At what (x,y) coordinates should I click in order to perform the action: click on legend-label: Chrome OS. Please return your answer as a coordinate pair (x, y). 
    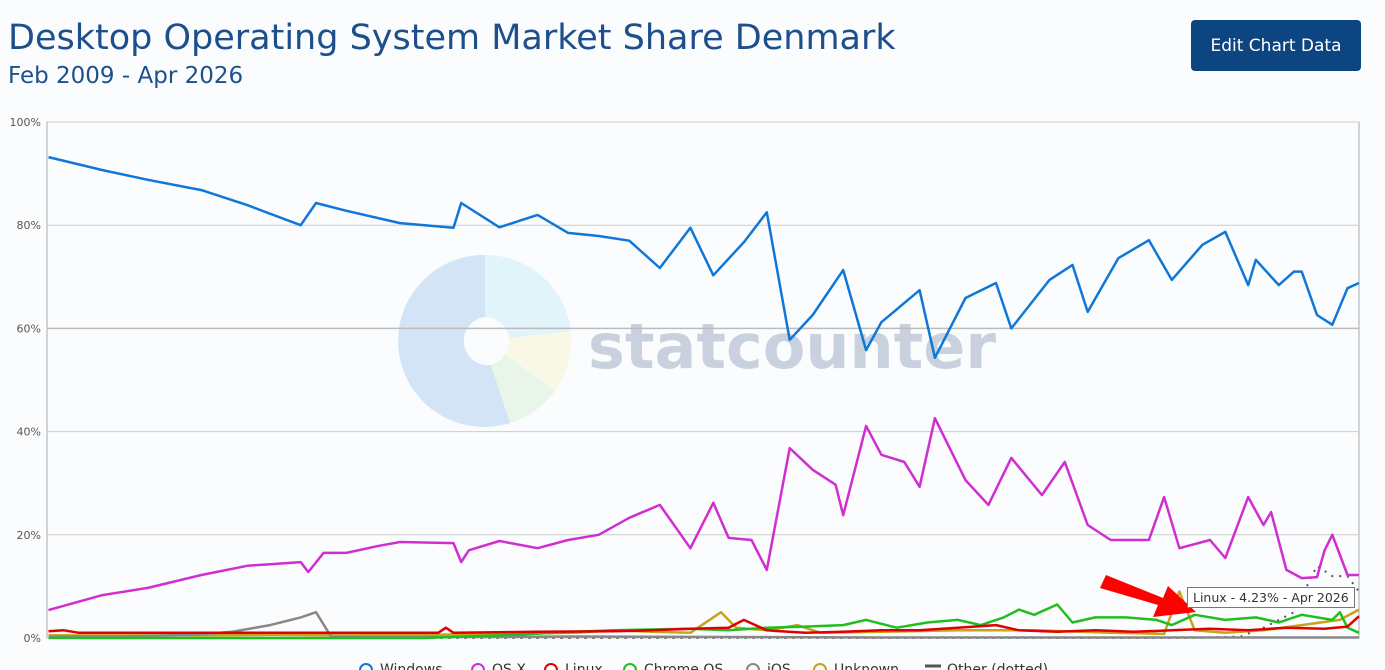
    Looking at the image, I should click on (683, 666).